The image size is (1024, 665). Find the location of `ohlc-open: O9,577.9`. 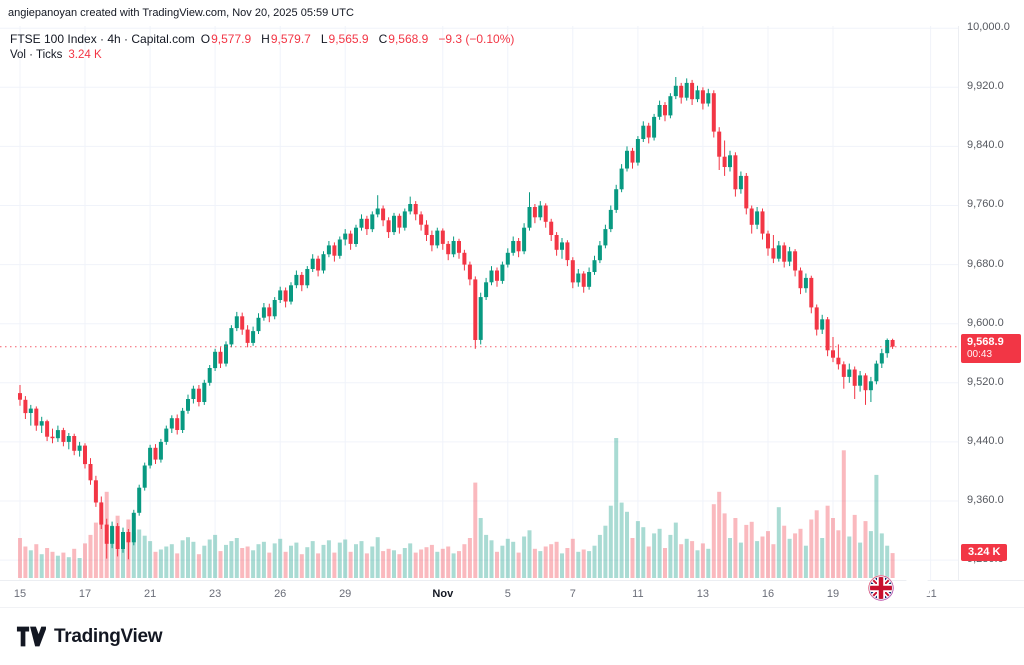

ohlc-open: O9,577.9 is located at coordinates (226, 39).